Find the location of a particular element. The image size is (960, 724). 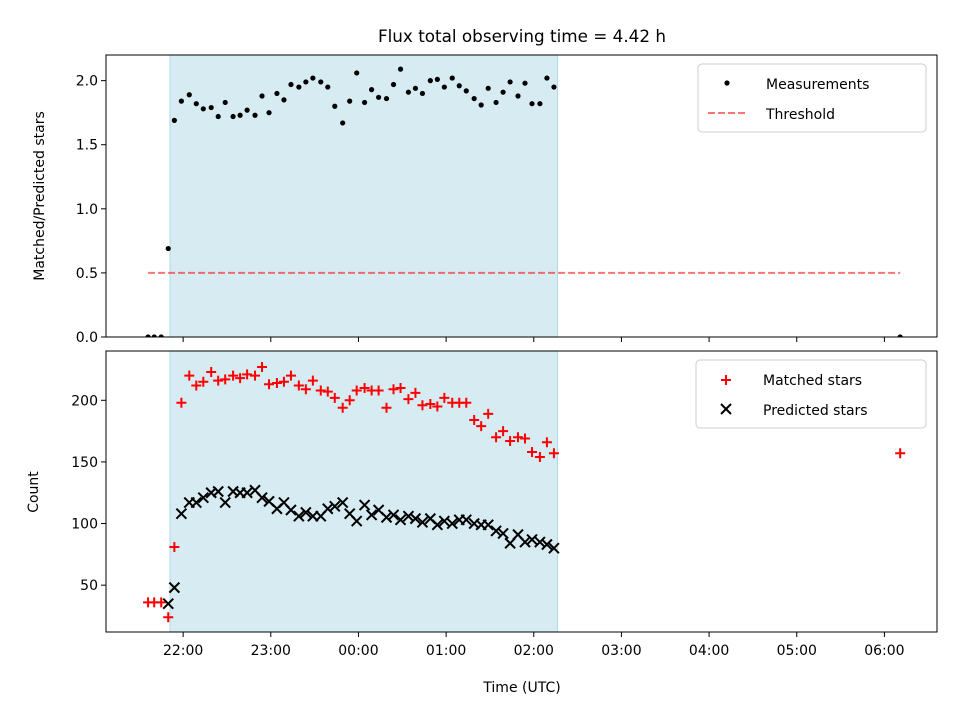

legend-label: Threshold is located at coordinates (800, 115).